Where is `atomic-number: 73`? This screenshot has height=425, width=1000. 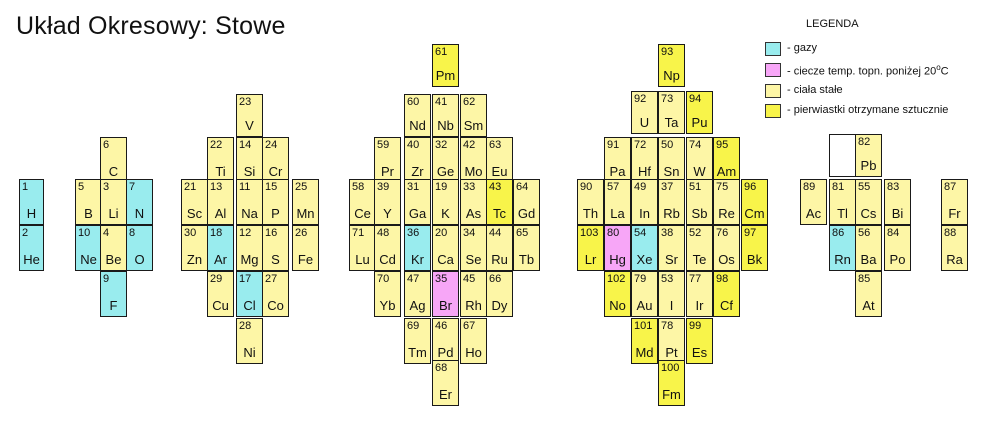 atomic-number: 73 is located at coordinates (667, 99).